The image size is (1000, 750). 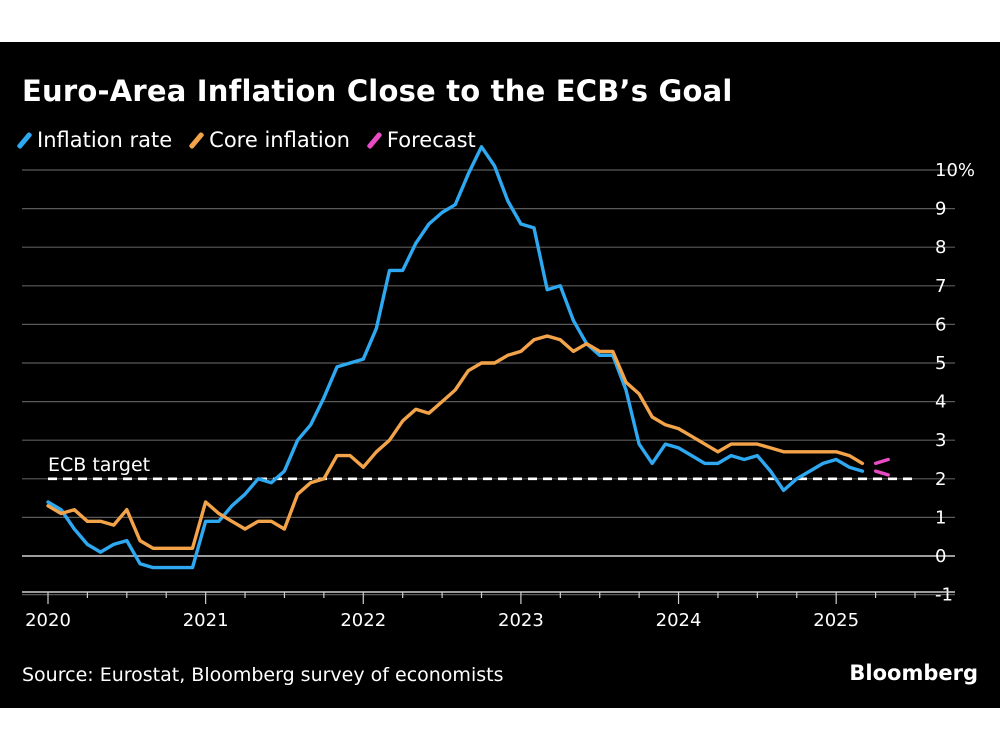 I want to click on y-tick-label: 7, so click(x=940, y=286).